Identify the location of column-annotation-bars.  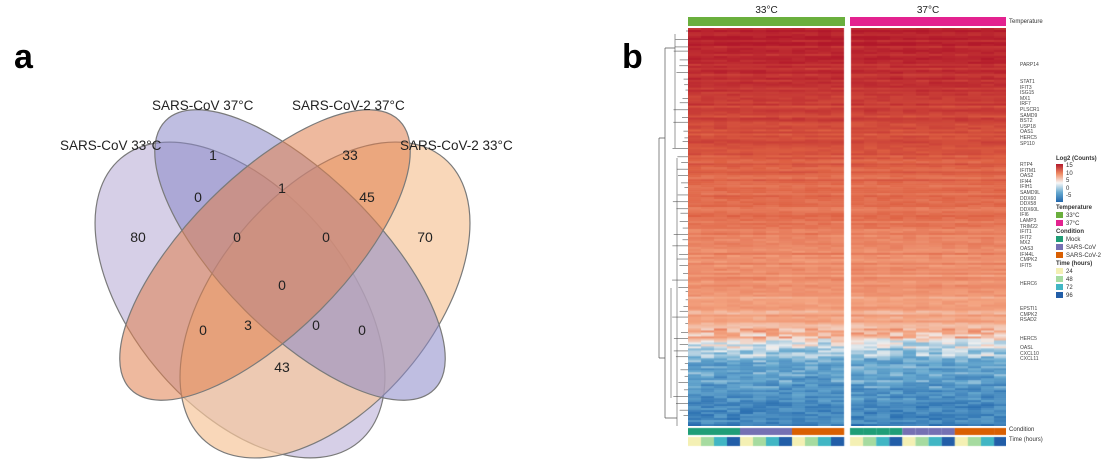
(847, 437).